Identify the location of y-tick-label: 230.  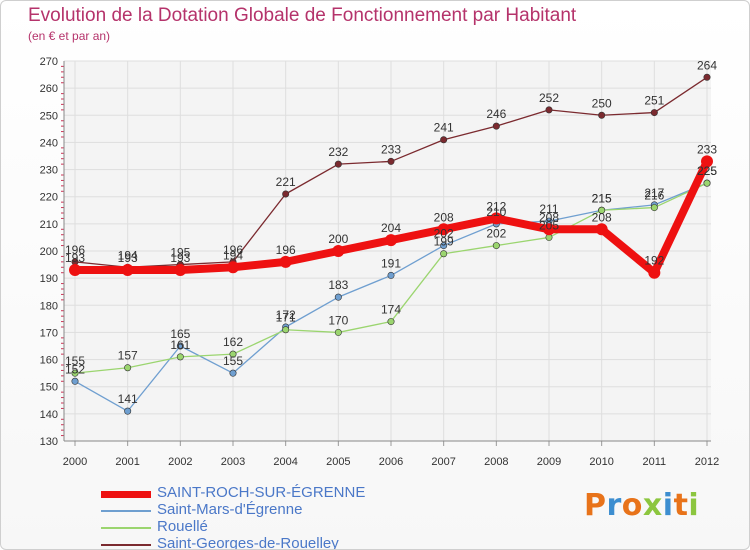
(49, 171).